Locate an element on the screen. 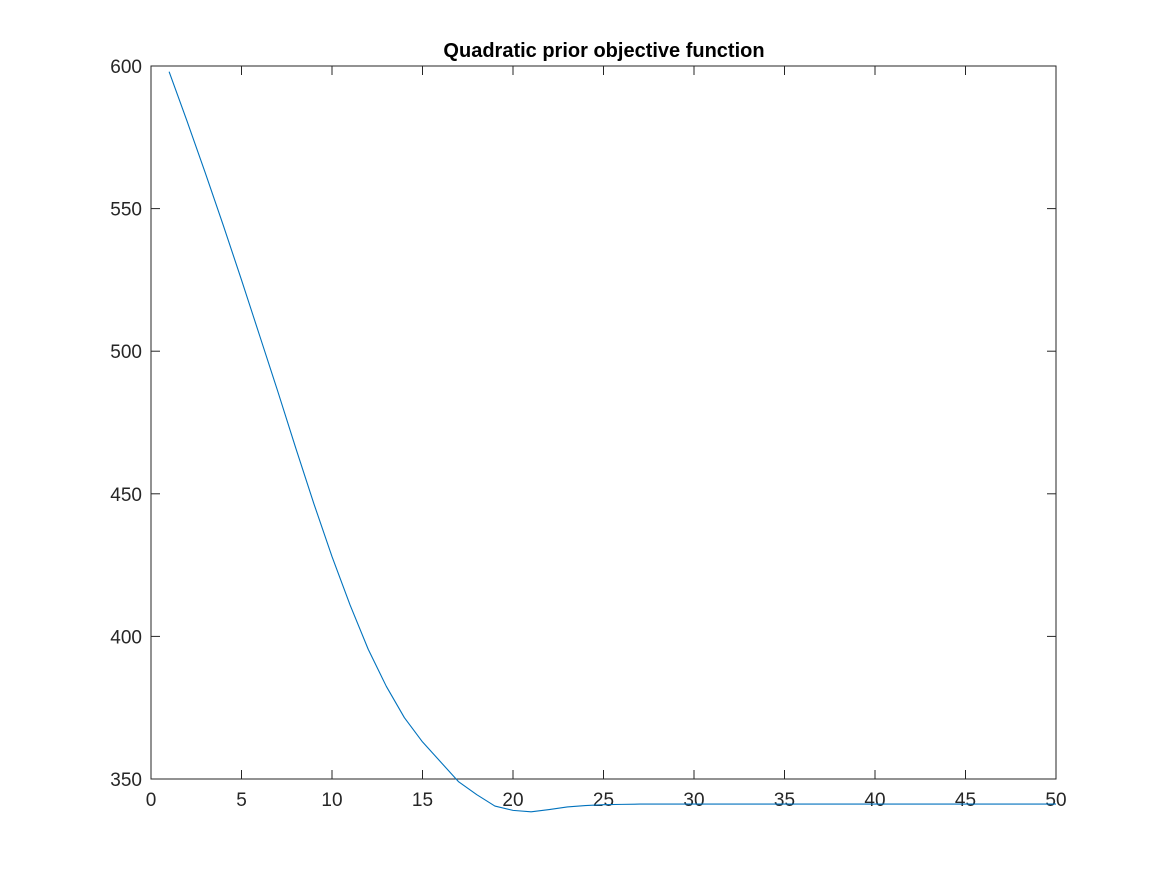  y-tick-label: 450 is located at coordinates (126, 495).